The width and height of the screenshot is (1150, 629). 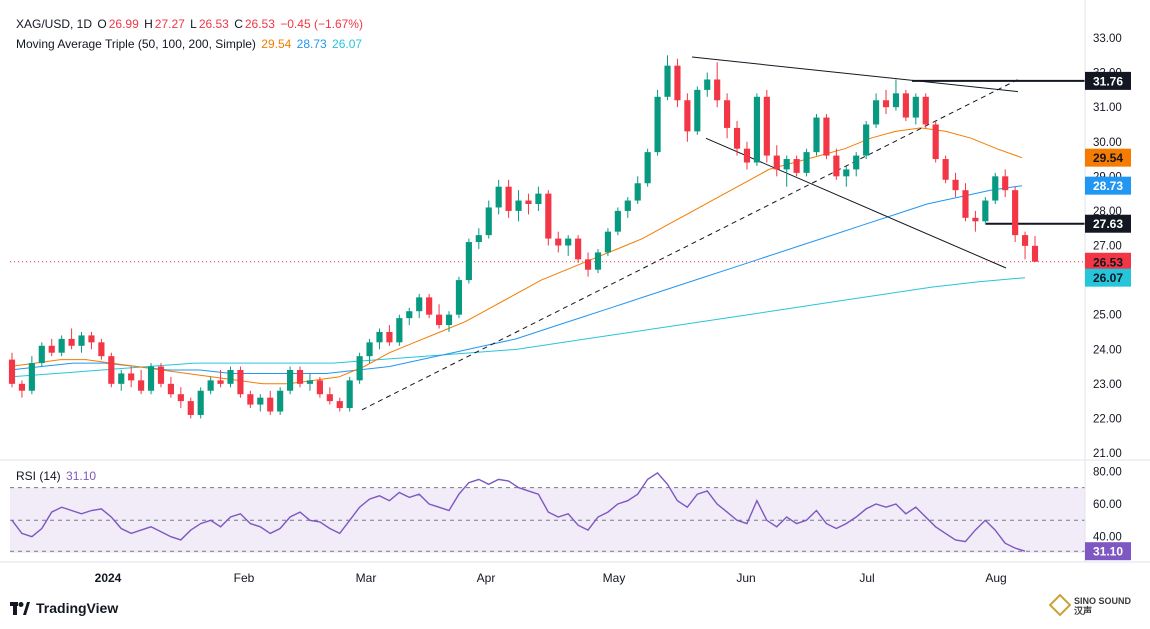 I want to click on rsi-tick-label: 60.00, so click(x=1107, y=505).